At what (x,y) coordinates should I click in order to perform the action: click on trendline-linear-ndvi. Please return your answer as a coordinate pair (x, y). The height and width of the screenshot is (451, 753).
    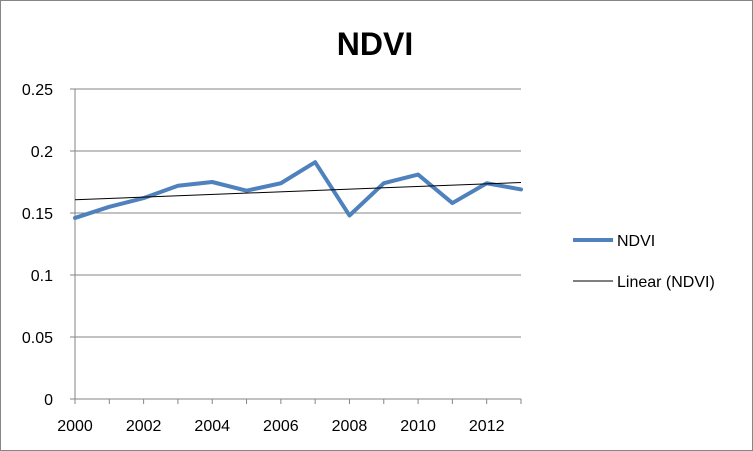
    Looking at the image, I should click on (298, 191).